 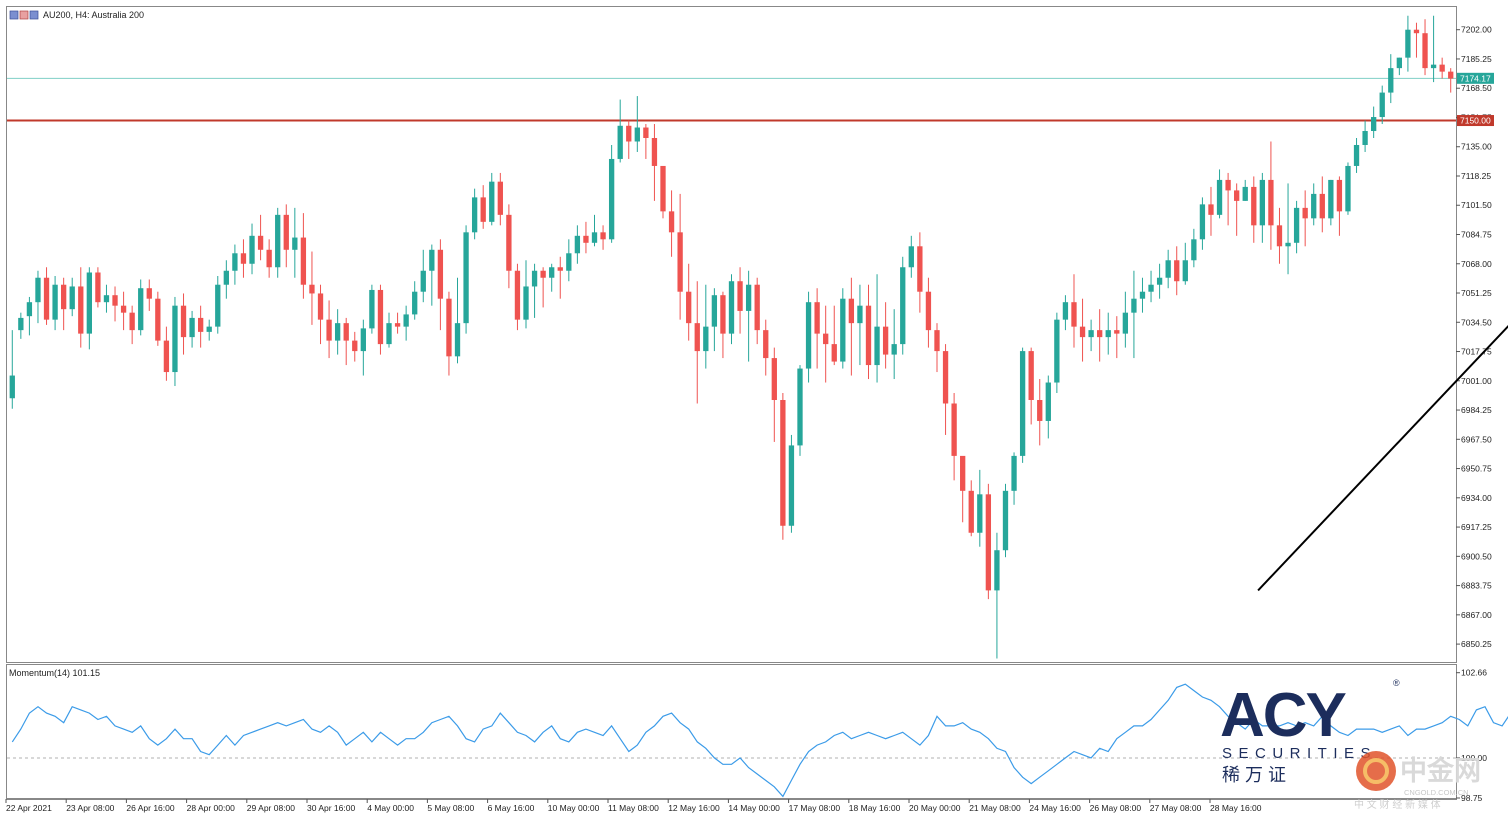 I want to click on securities-text: SECURITIES, so click(x=1299, y=753).